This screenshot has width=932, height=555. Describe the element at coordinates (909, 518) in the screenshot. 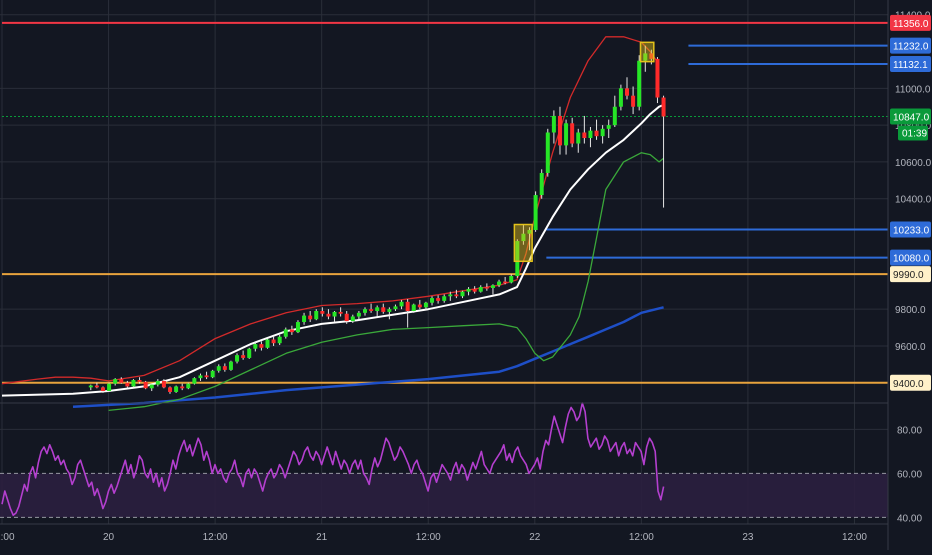

I see `rsi-tick-label: 40.00` at that location.